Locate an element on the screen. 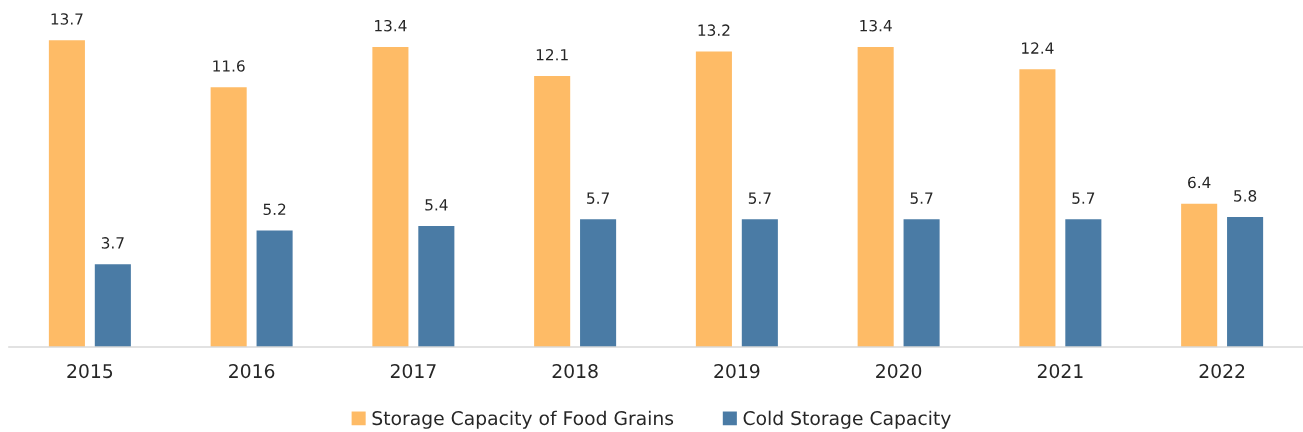 The width and height of the screenshot is (1303, 432). data-label: 11.6 is located at coordinates (229, 66).